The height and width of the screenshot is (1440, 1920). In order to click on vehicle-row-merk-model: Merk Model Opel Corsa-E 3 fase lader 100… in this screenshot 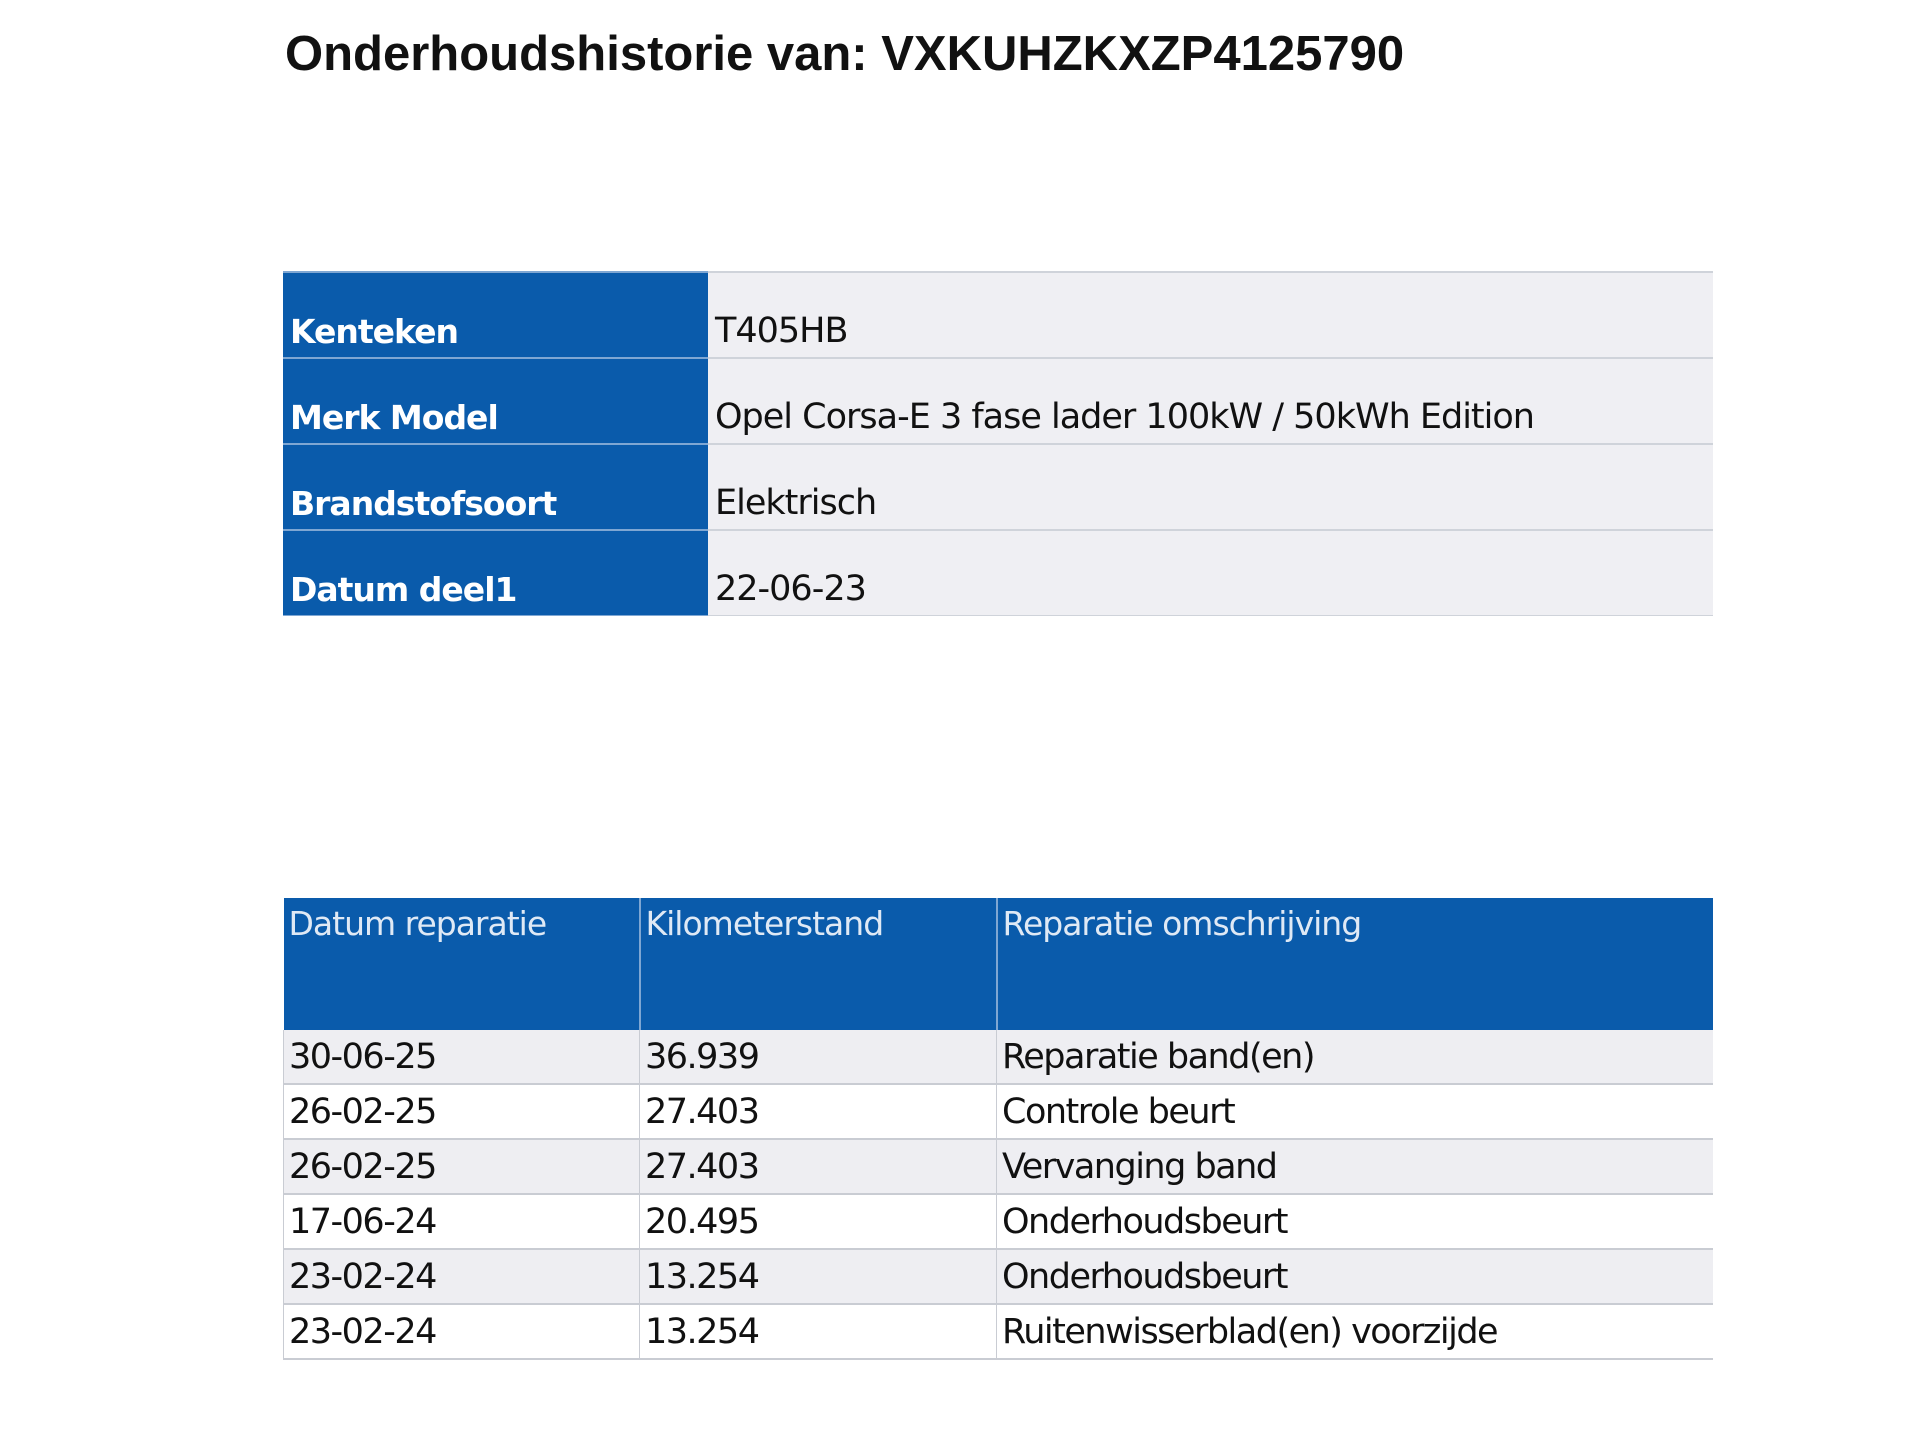, I will do `click(998, 401)`.